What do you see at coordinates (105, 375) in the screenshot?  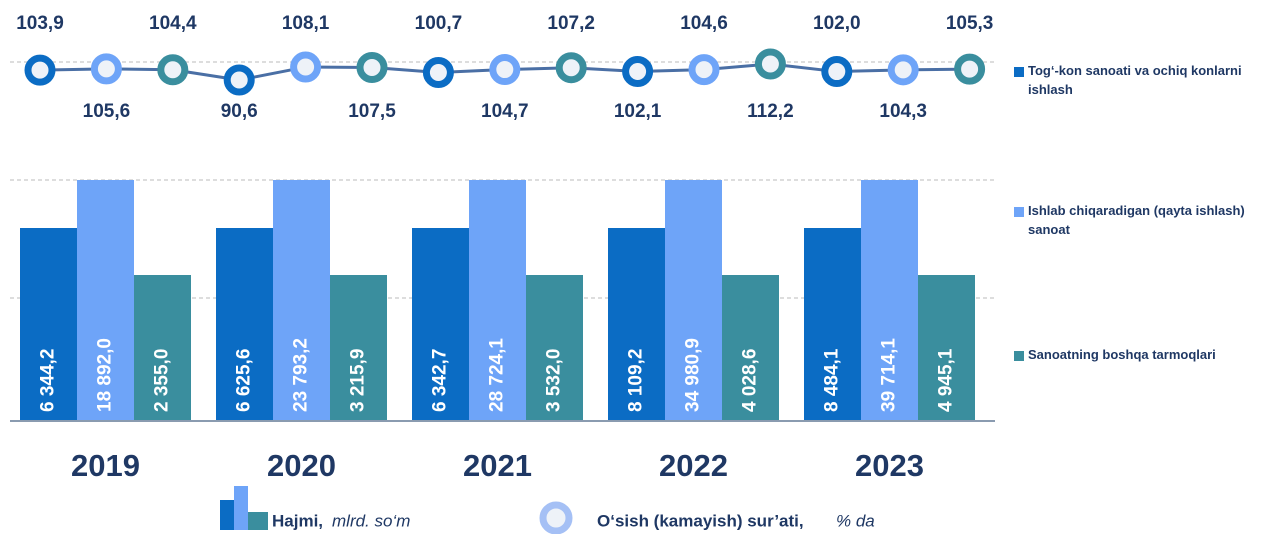 I see `bar-label: 18 892,0` at bounding box center [105, 375].